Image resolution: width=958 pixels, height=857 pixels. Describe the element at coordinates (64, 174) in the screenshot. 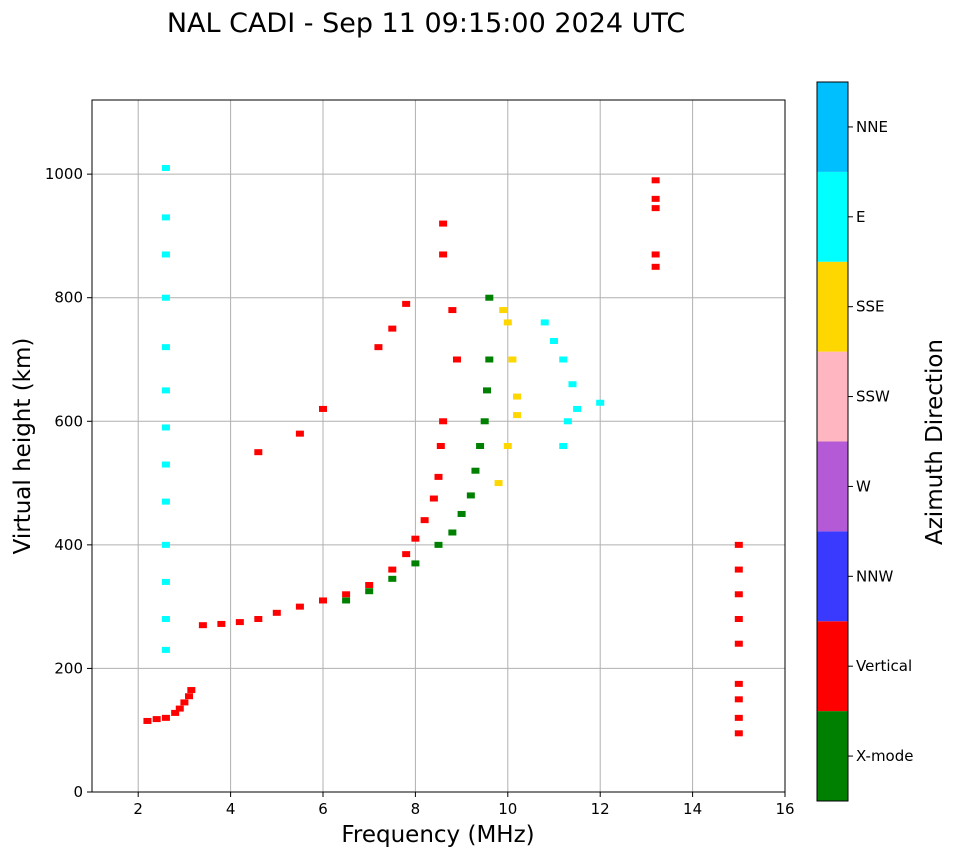

I see `y-tick-label: 1000` at that location.